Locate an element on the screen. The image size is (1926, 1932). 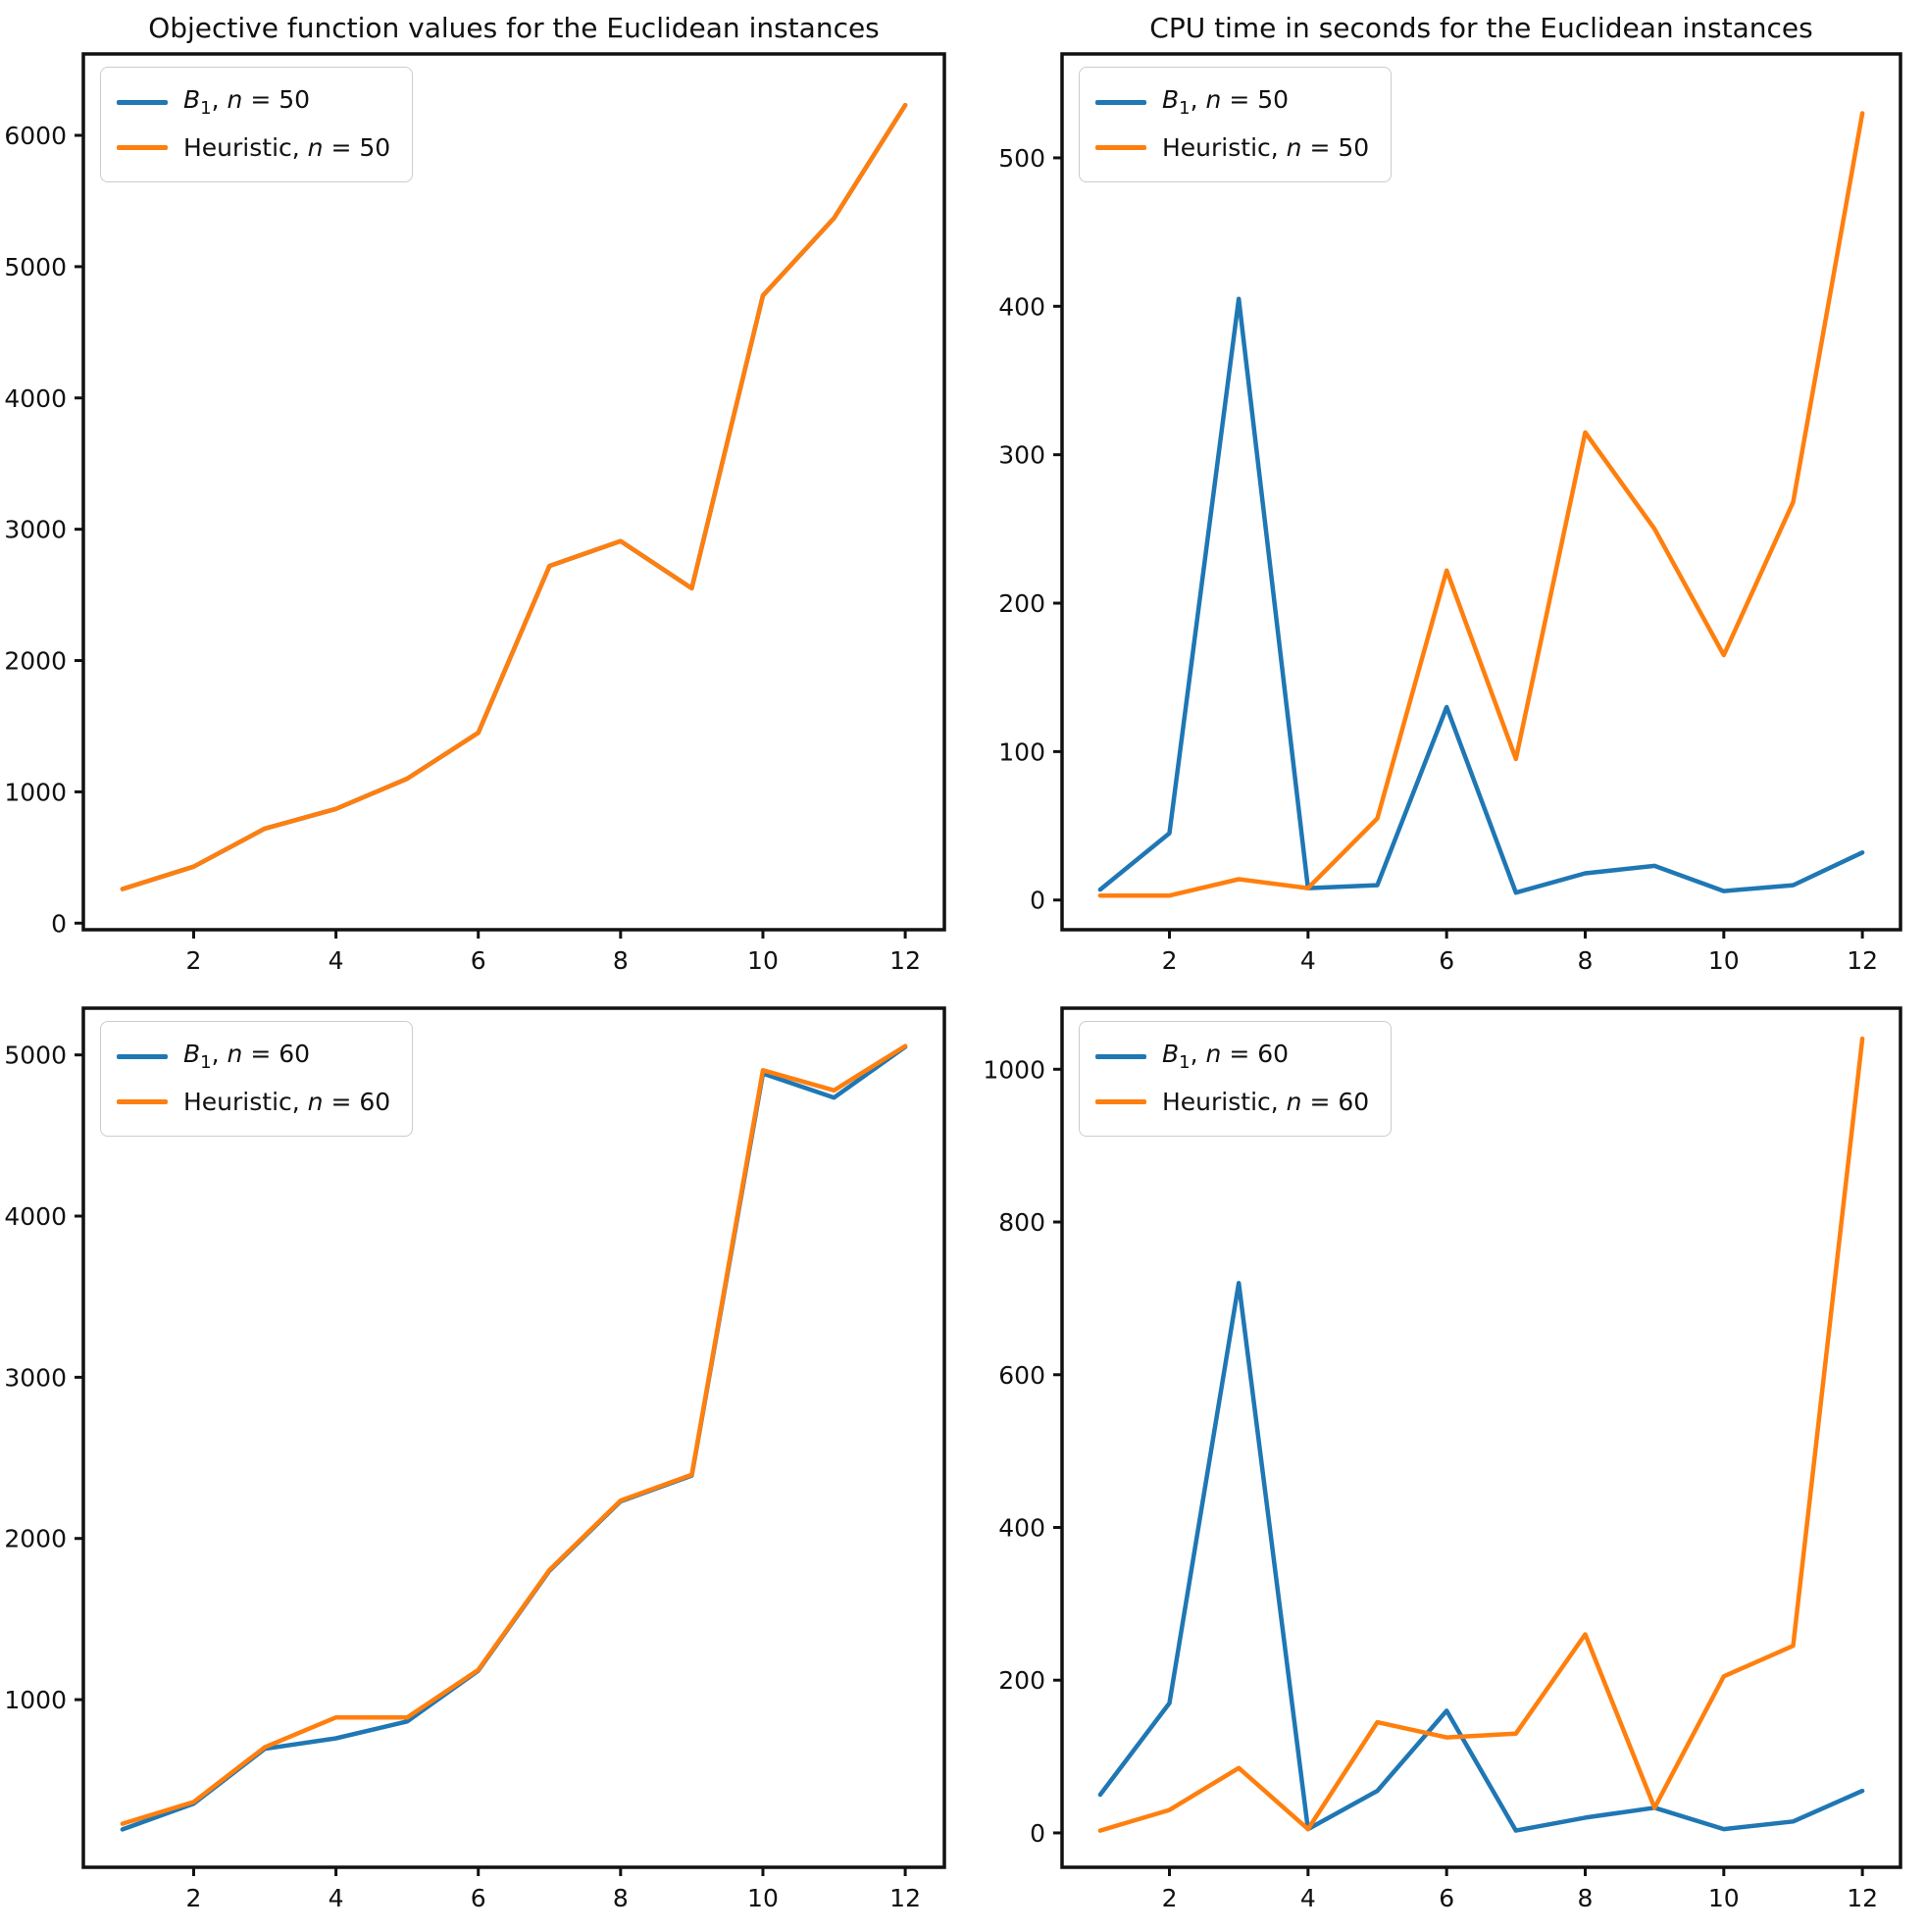
legend-cpu-n60: B1, n = 60 Heuristic, n = 60 is located at coordinates (1236, 1079).